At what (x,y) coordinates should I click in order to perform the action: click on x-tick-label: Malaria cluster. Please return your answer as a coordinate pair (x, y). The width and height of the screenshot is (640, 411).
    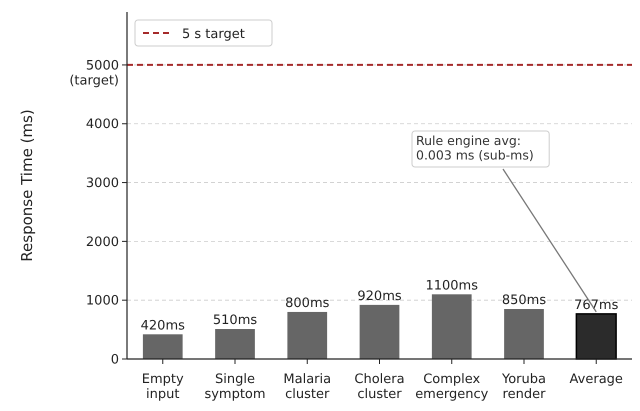
    Looking at the image, I should click on (307, 387).